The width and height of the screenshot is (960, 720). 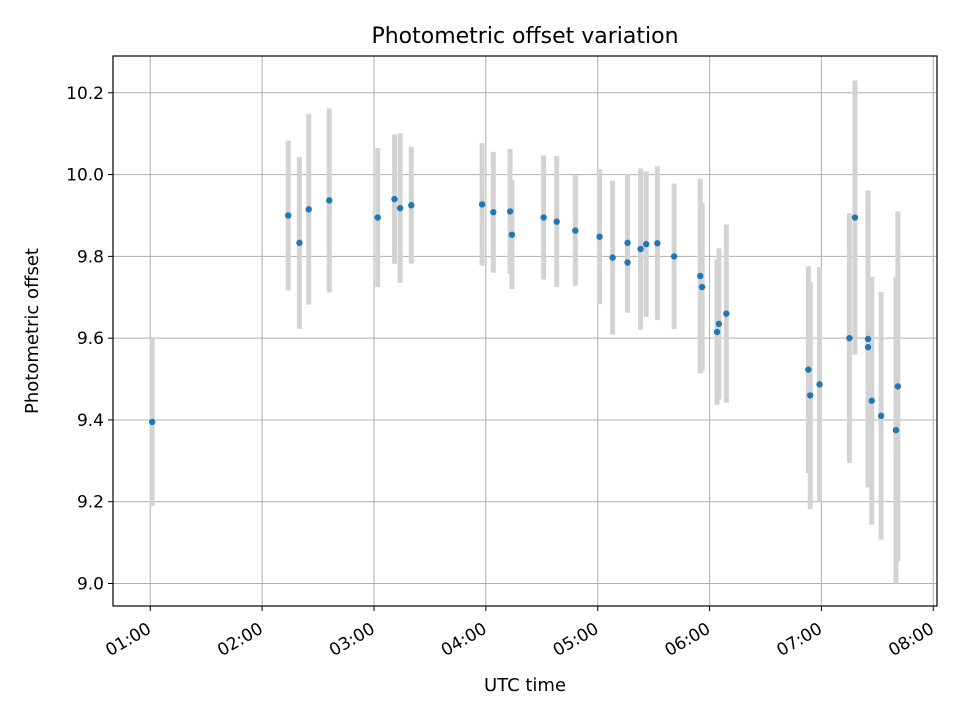 I want to click on x-axis-label: UTC time, so click(x=525, y=685).